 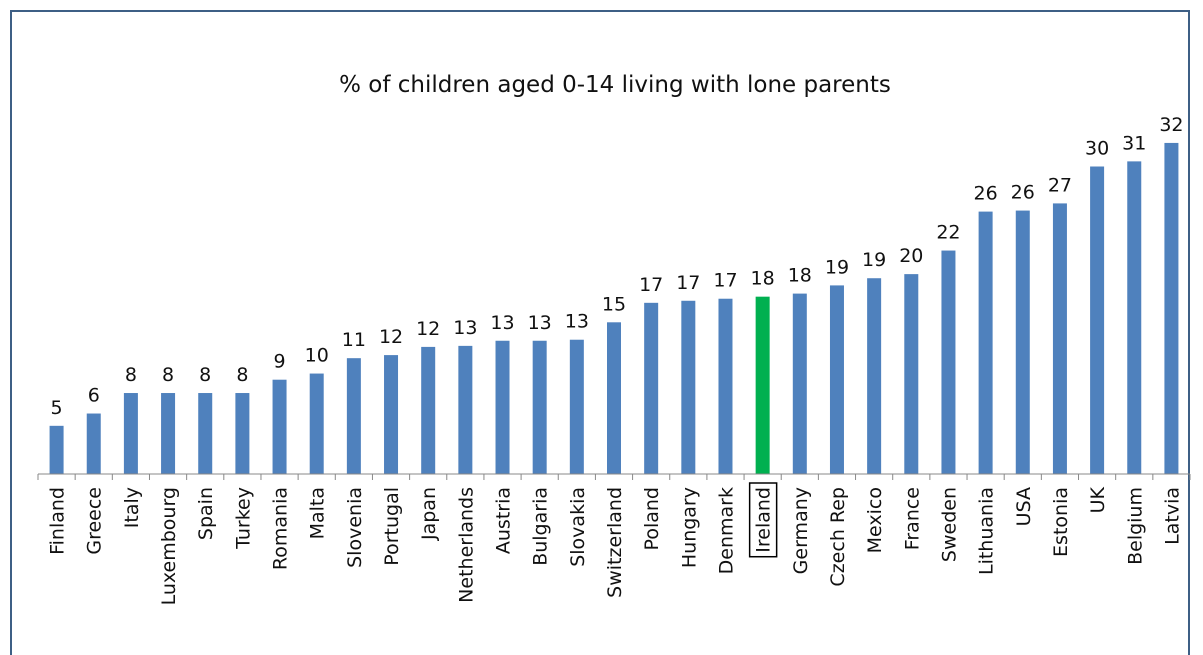 What do you see at coordinates (652, 518) in the screenshot?
I see `category-label-poland: Poland` at bounding box center [652, 518].